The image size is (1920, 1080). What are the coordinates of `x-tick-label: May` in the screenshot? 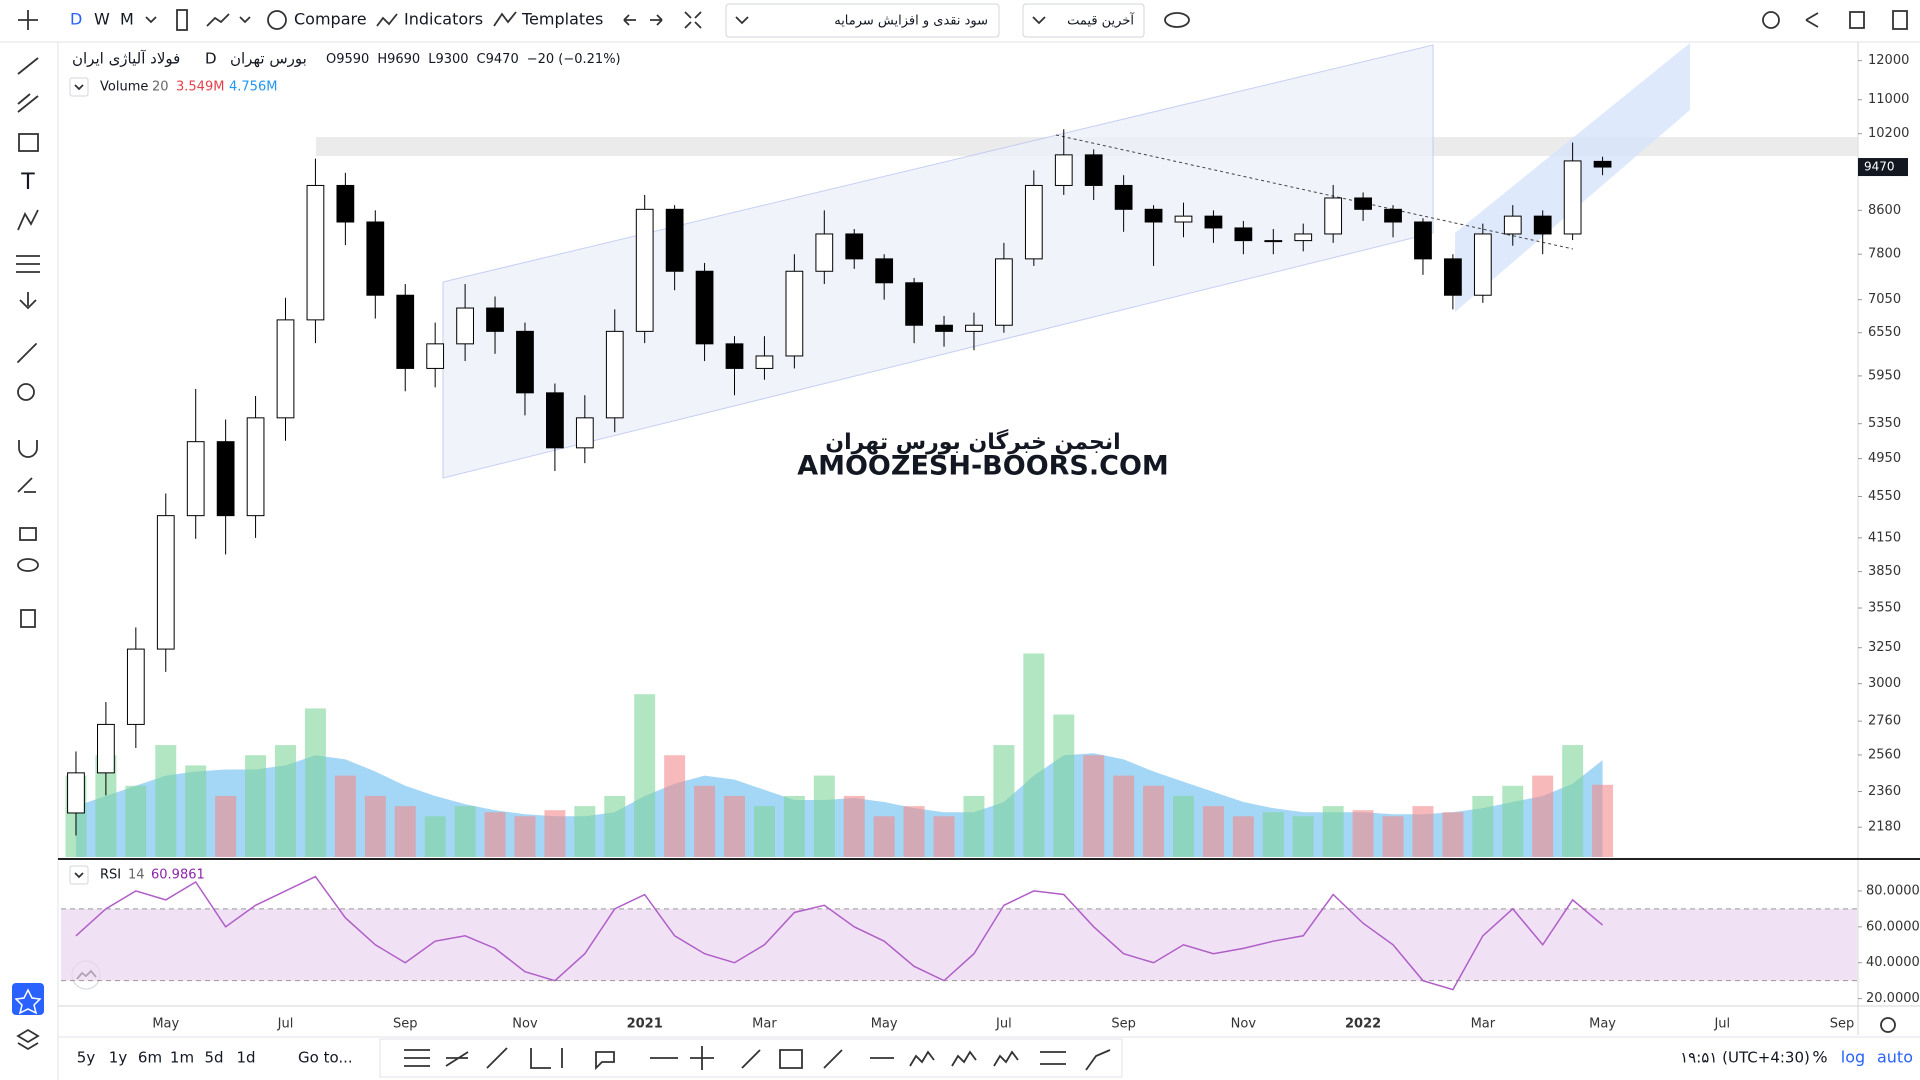 It's located at (165, 1024).